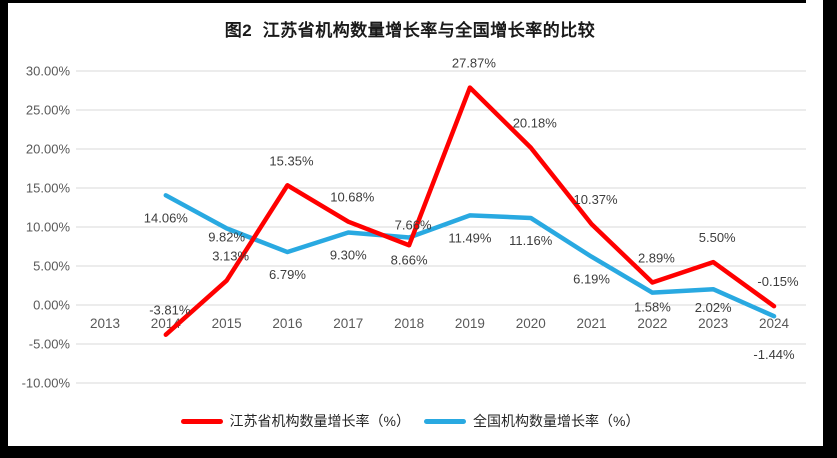 The width and height of the screenshot is (837, 458). Describe the element at coordinates (470, 237) in the screenshot. I see `data-label: 11.49%` at that location.